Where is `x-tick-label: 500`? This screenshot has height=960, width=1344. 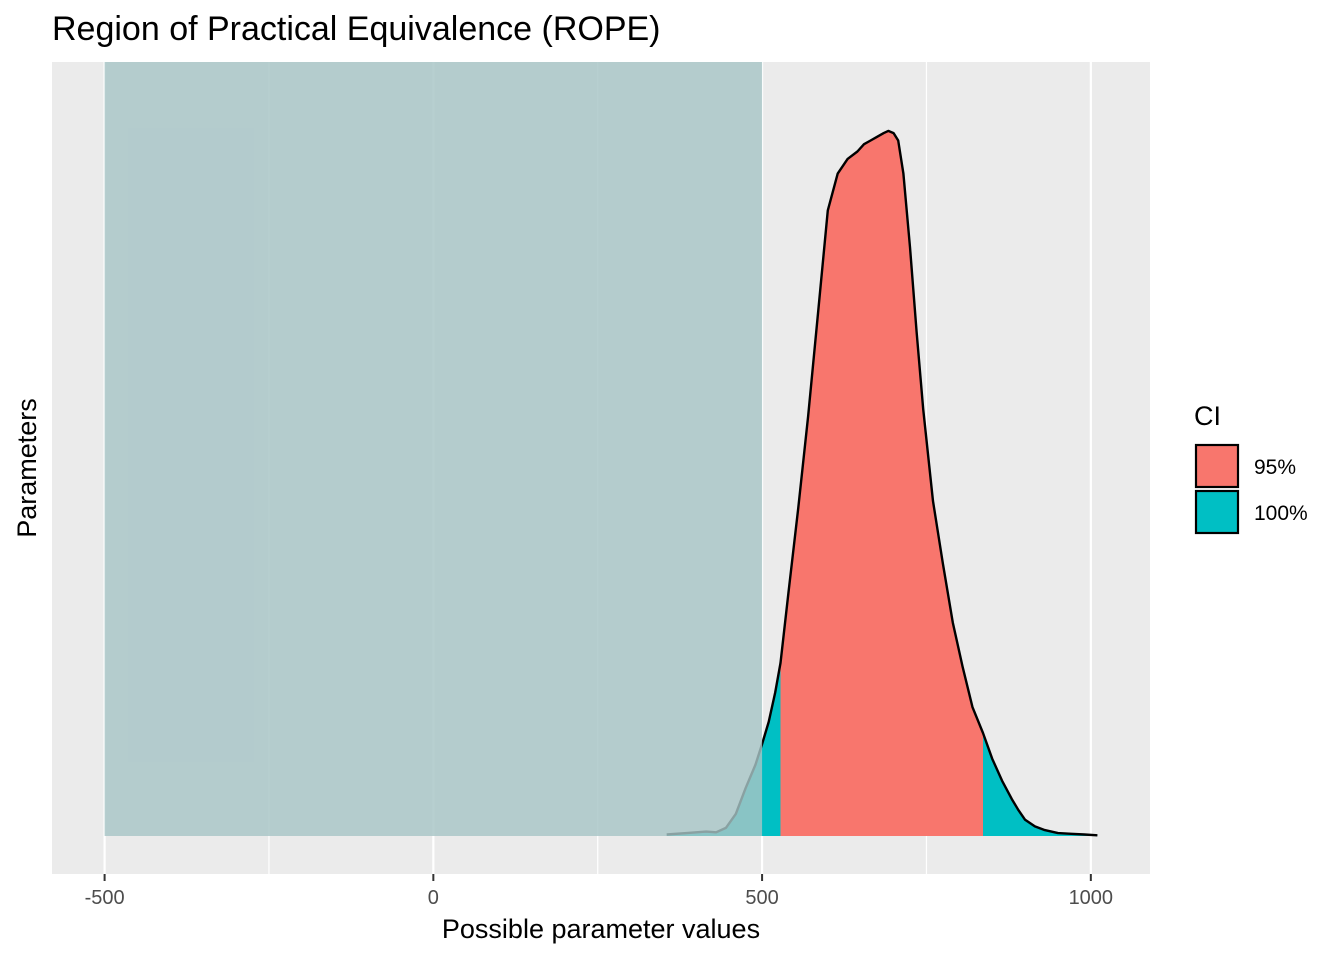 x-tick-label: 500 is located at coordinates (761, 898).